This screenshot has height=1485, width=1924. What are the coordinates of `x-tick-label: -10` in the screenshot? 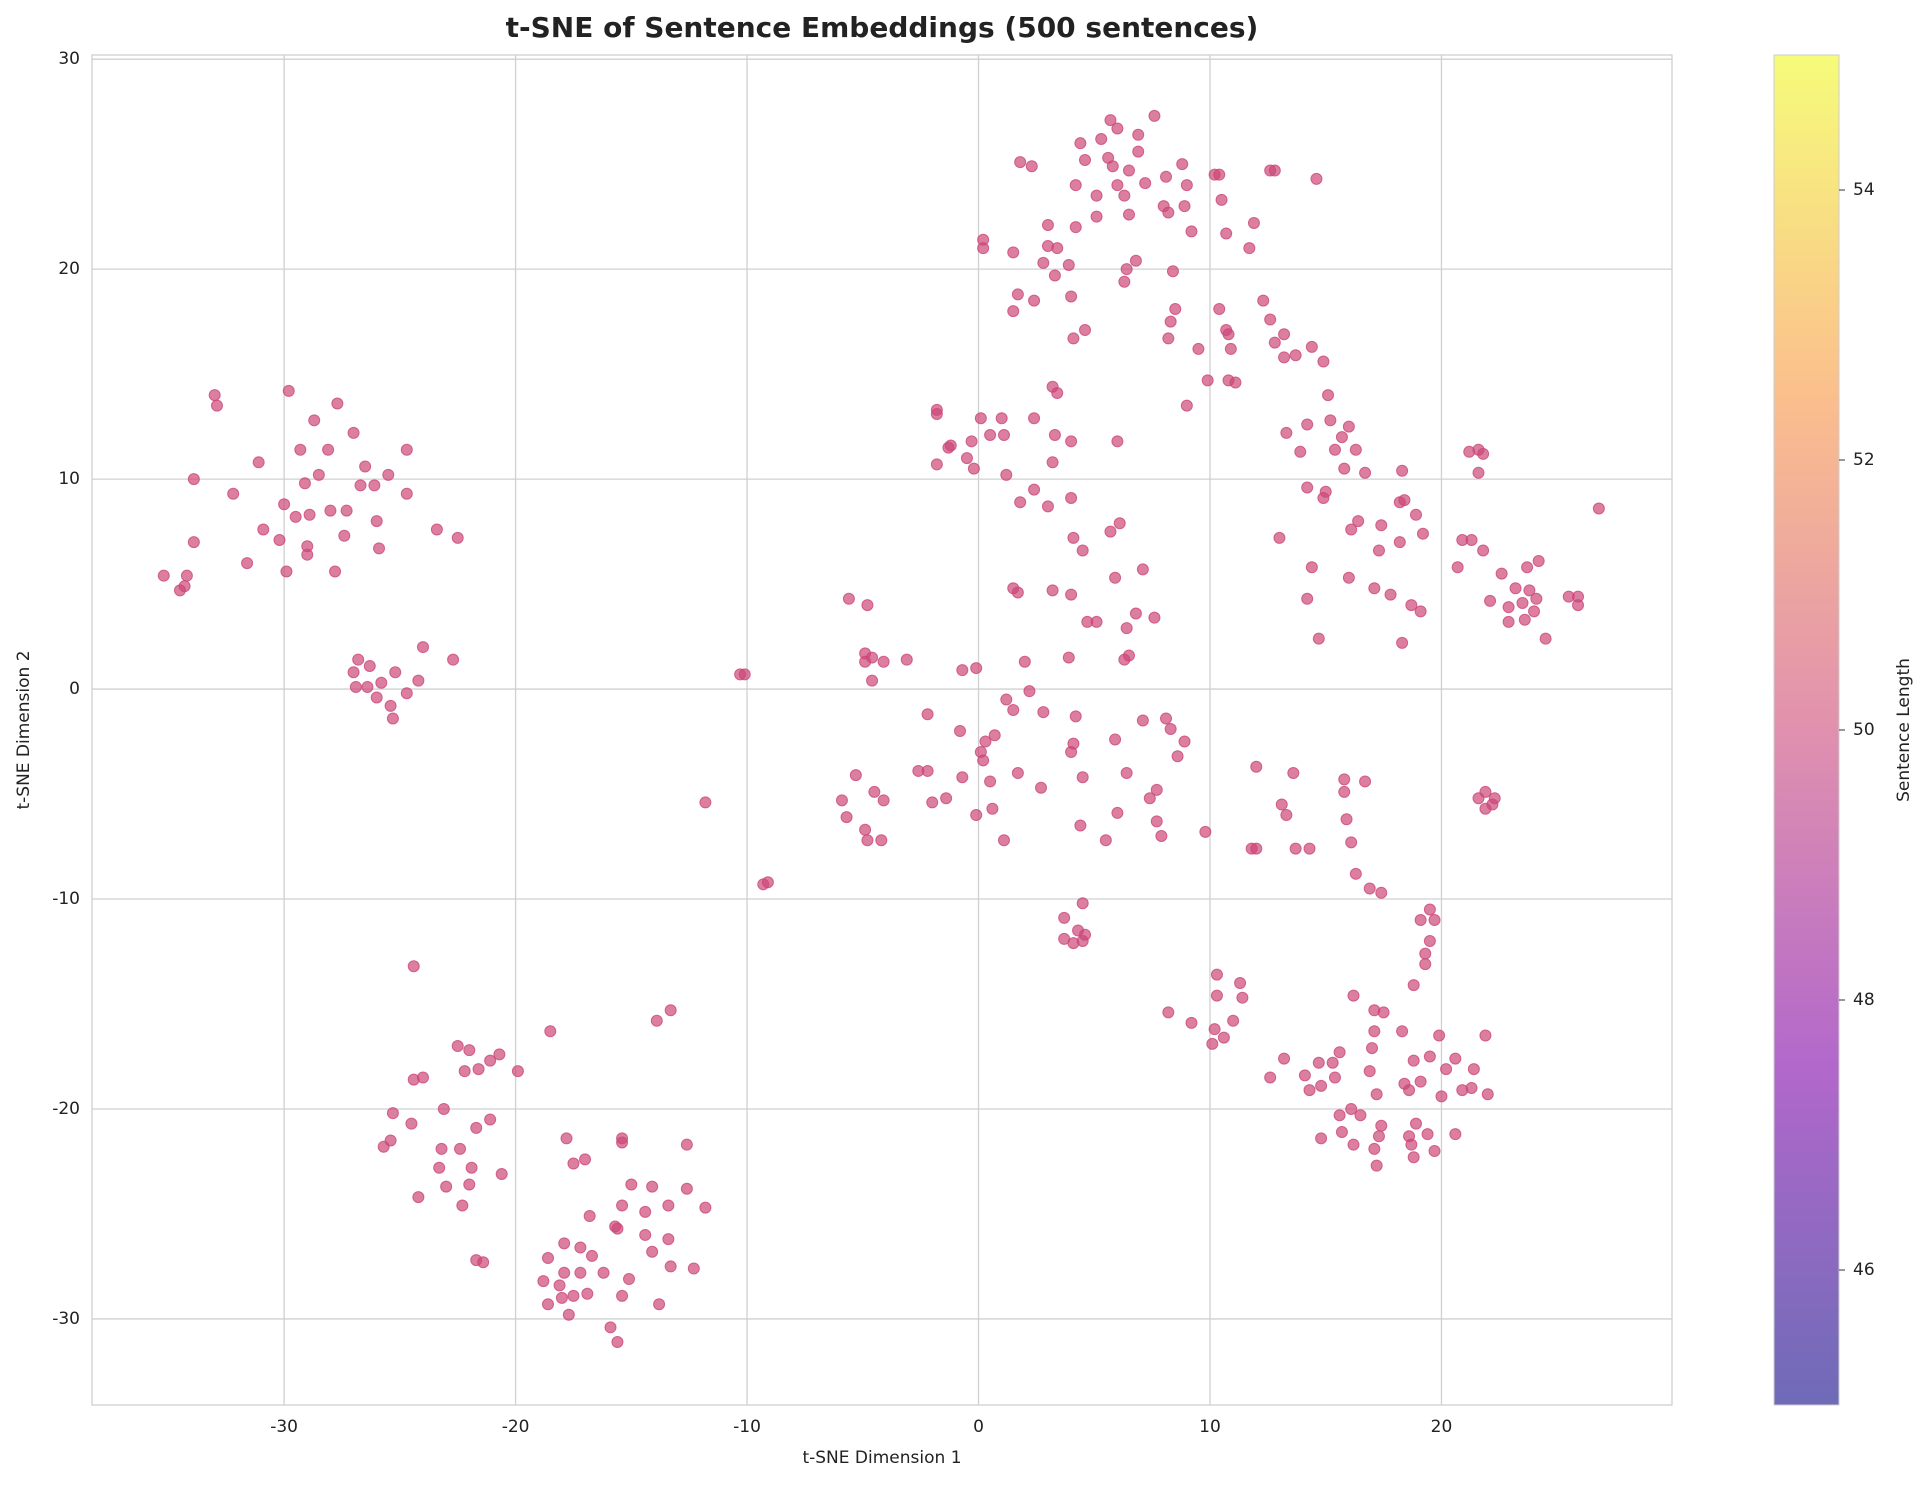 It's located at (747, 1427).